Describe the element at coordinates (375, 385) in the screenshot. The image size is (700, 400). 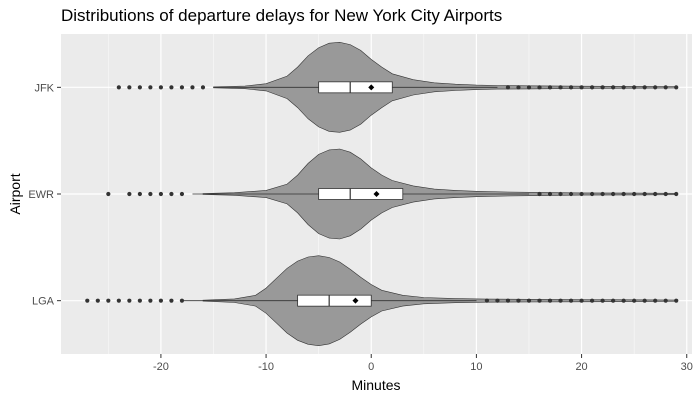
I see `x-axis-title: Minutes` at that location.